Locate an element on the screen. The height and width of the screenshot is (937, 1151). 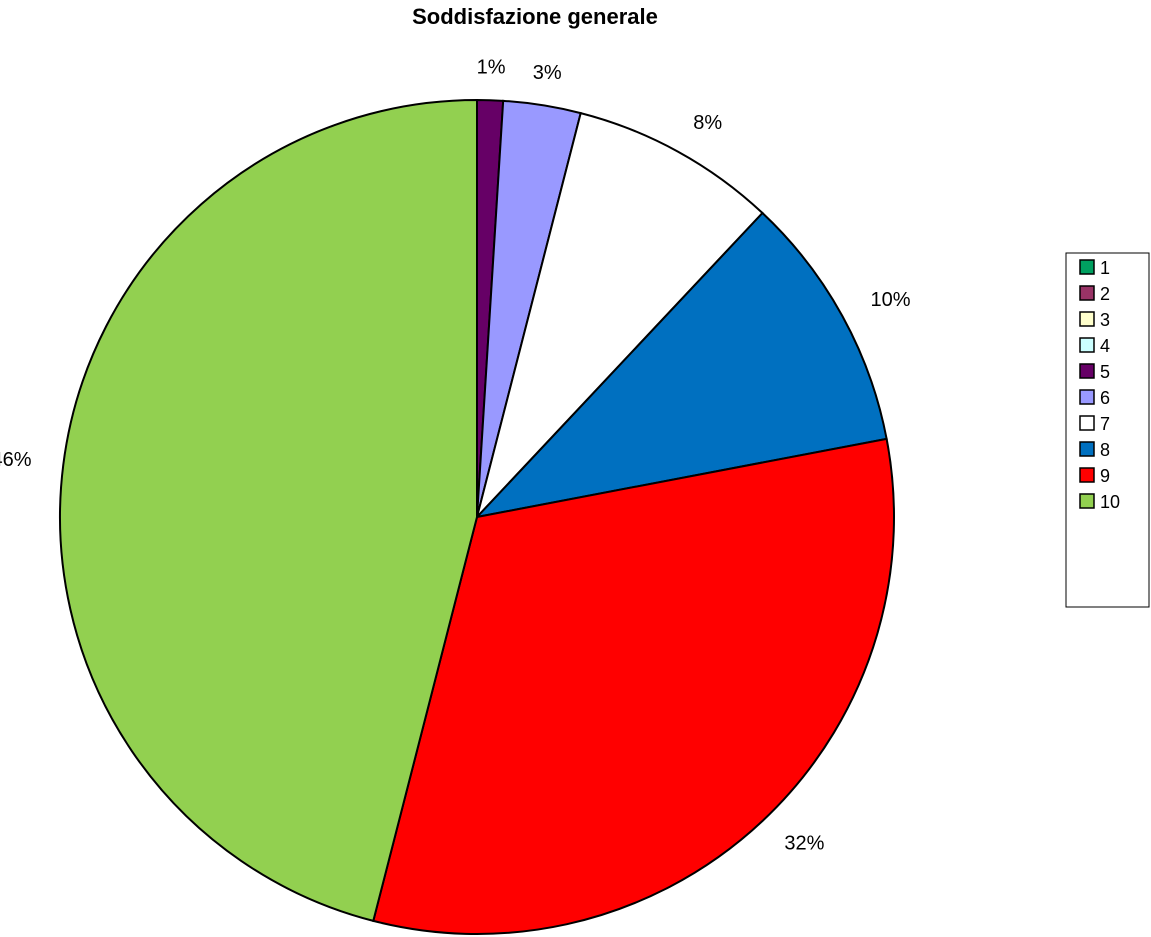
legend-text: 9 is located at coordinates (1105, 476).